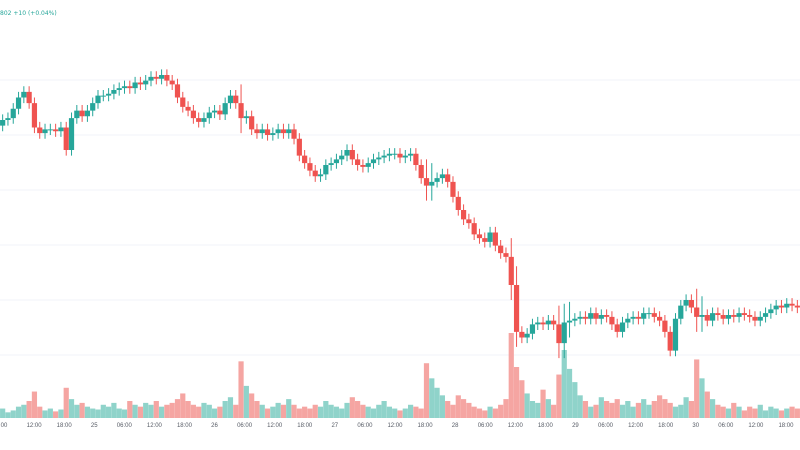 This screenshot has width=800, height=450. What do you see at coordinates (4, 426) in the screenshot?
I see `x-tick-label: 00` at bounding box center [4, 426].